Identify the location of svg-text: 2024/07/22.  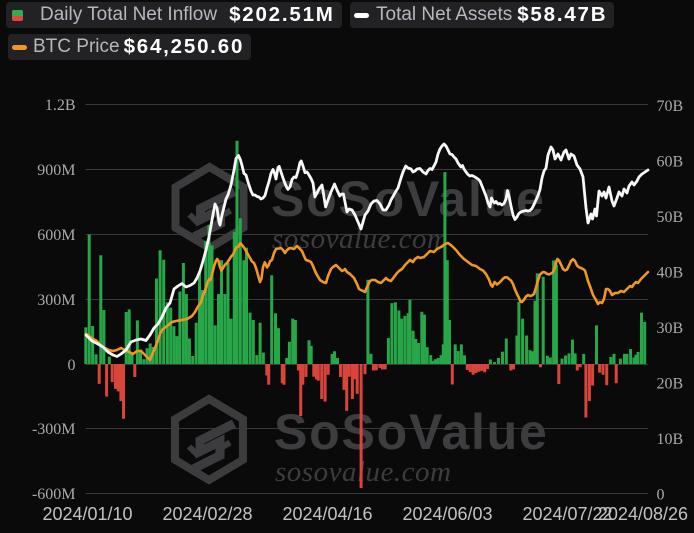
(567, 514).